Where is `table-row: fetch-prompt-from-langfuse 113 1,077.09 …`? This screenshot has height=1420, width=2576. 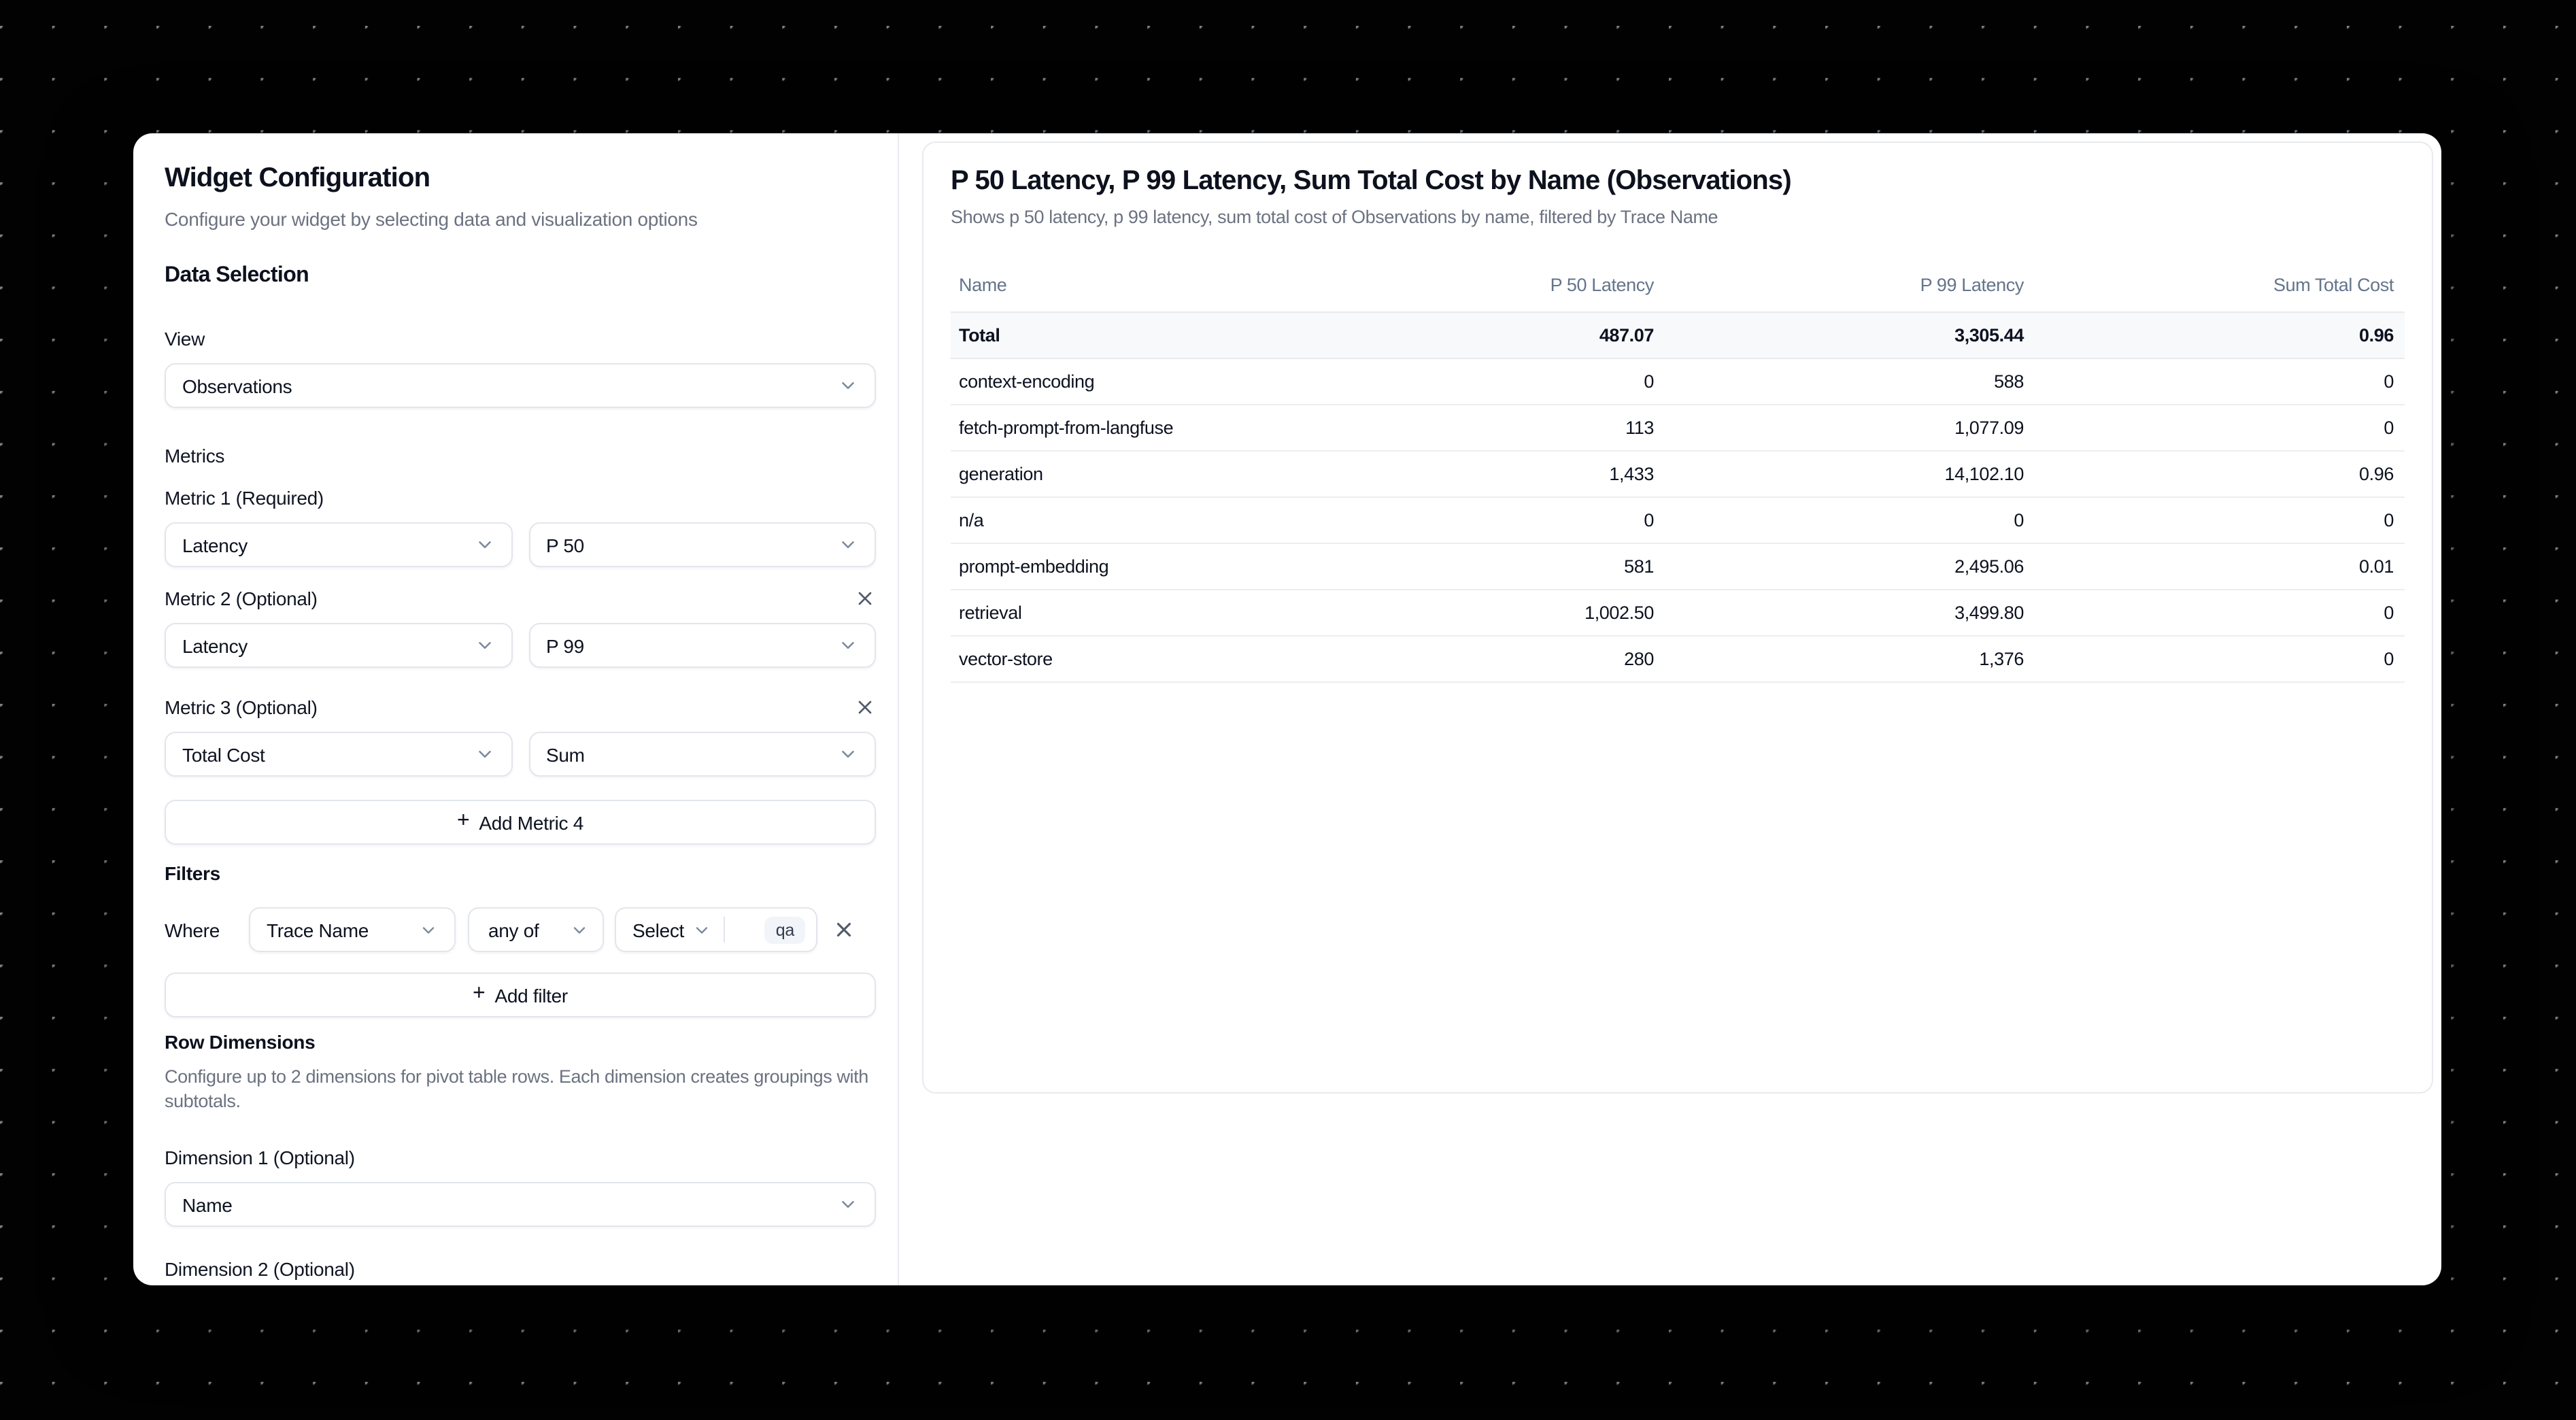
table-row: fetch-prompt-from-langfuse 113 1,077.09 … is located at coordinates (1678, 427).